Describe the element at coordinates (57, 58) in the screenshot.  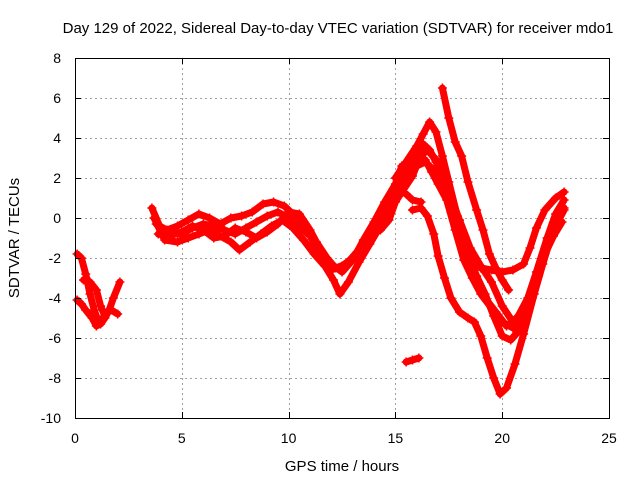
I see `y-tick-label: 8` at that location.